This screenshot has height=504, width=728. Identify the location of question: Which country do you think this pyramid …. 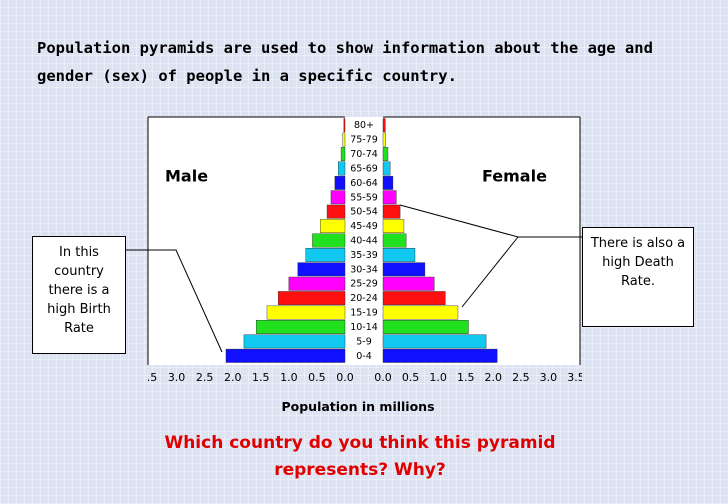
(360, 456).